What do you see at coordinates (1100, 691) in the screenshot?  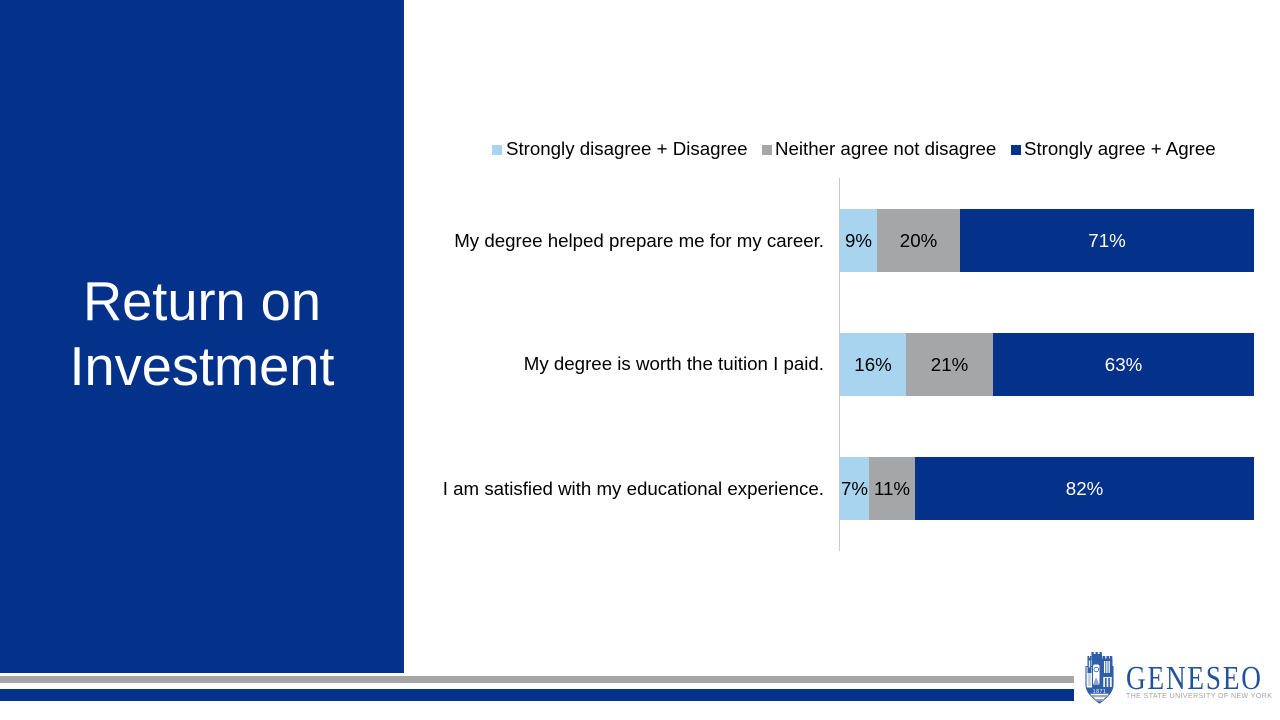 I see `svg-text: 1871` at bounding box center [1100, 691].